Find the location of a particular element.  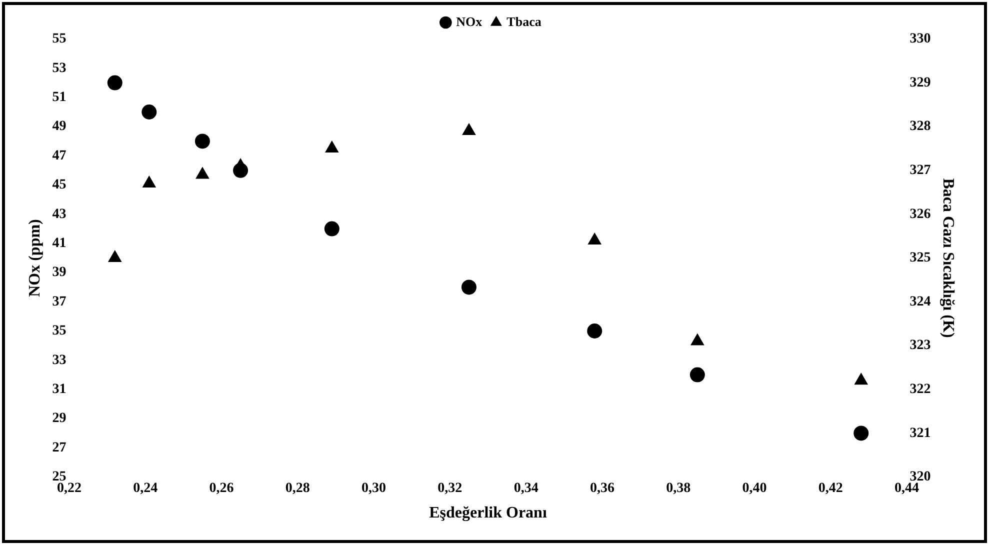

y2-tick-label: 325 is located at coordinates (920, 258).